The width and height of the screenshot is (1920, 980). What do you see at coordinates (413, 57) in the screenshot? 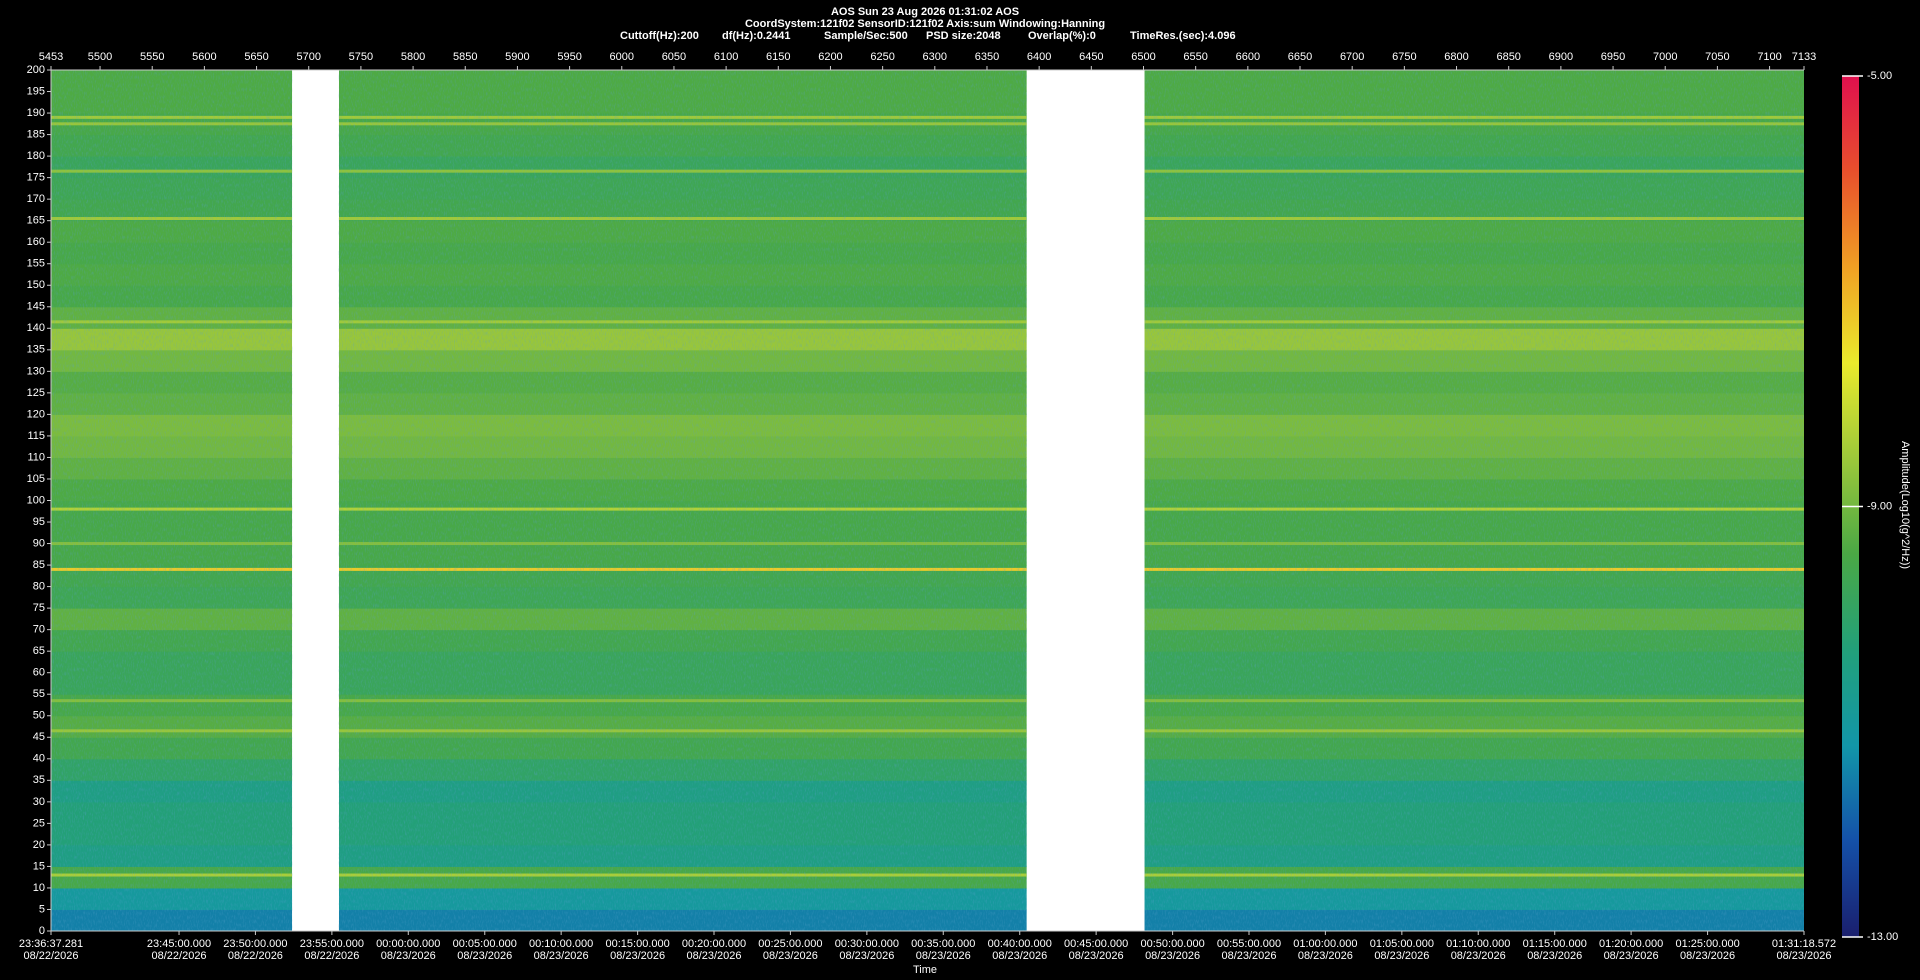
I see `x-tick-label: 5800` at bounding box center [413, 57].